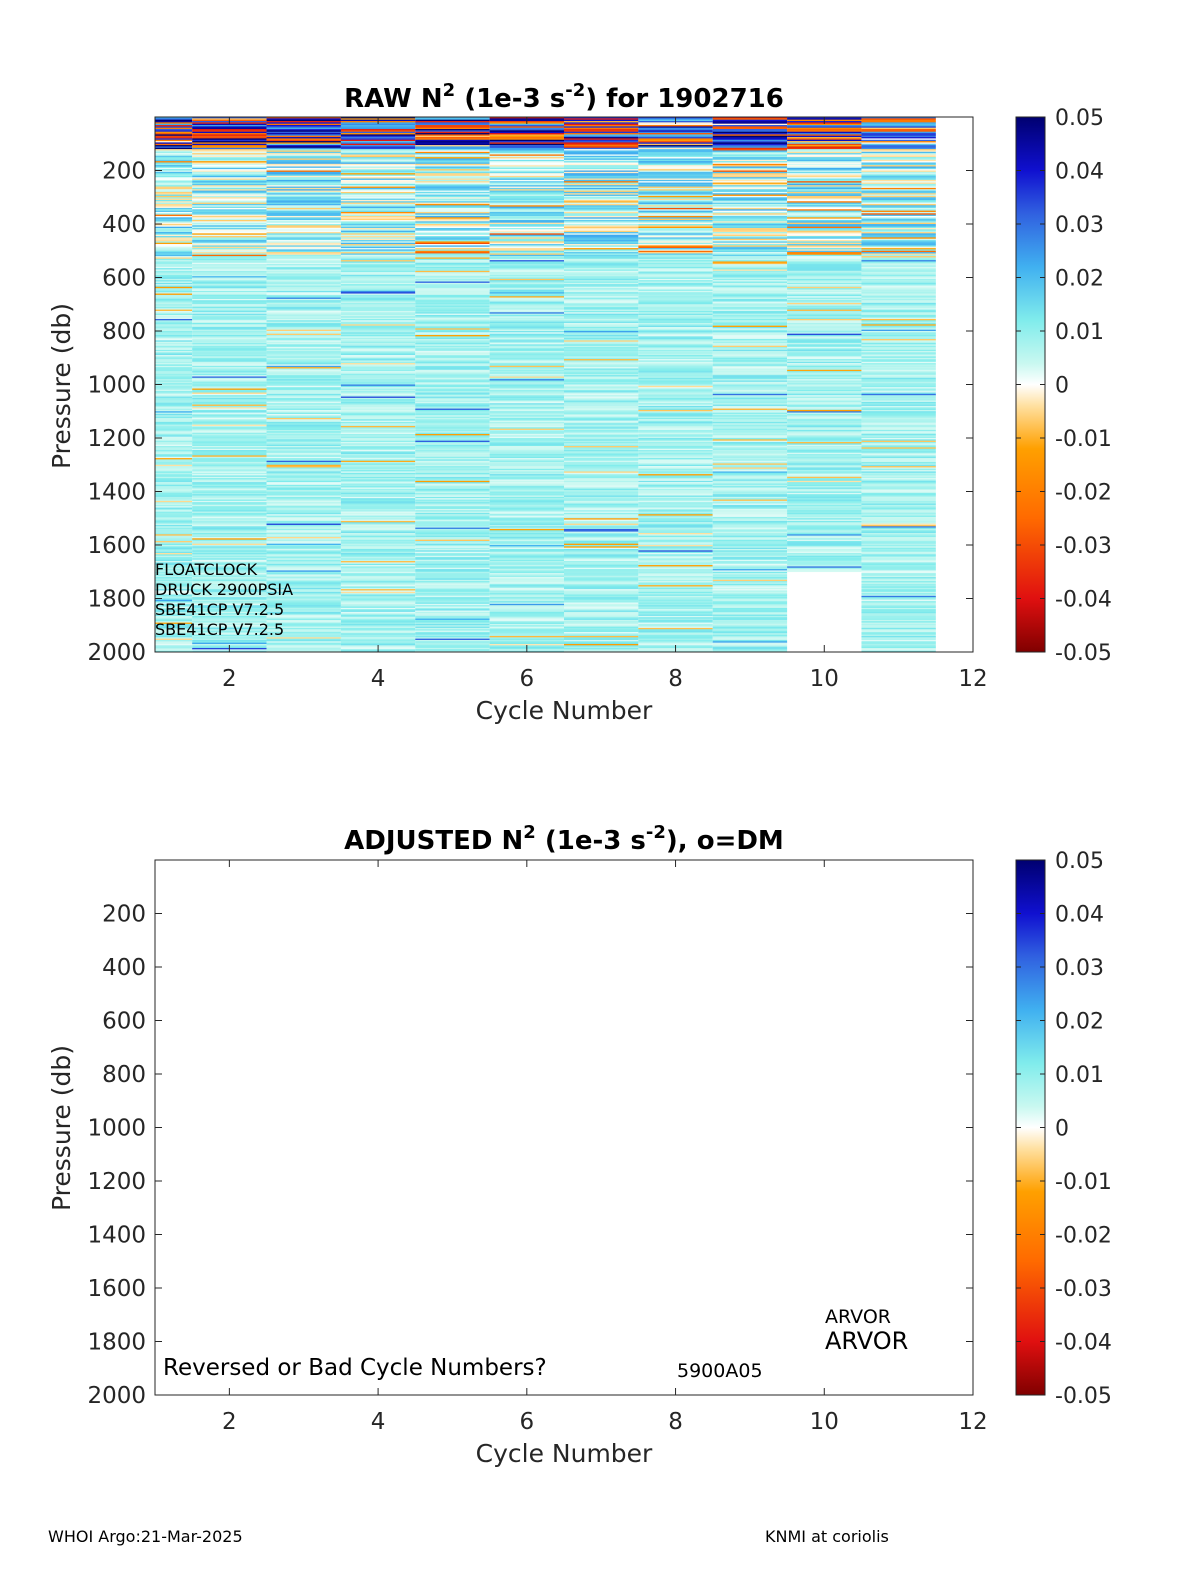 The width and height of the screenshot is (1200, 1575). What do you see at coordinates (116, 653) in the screenshot?
I see `raw-y-tick-label: 2000` at bounding box center [116, 653].